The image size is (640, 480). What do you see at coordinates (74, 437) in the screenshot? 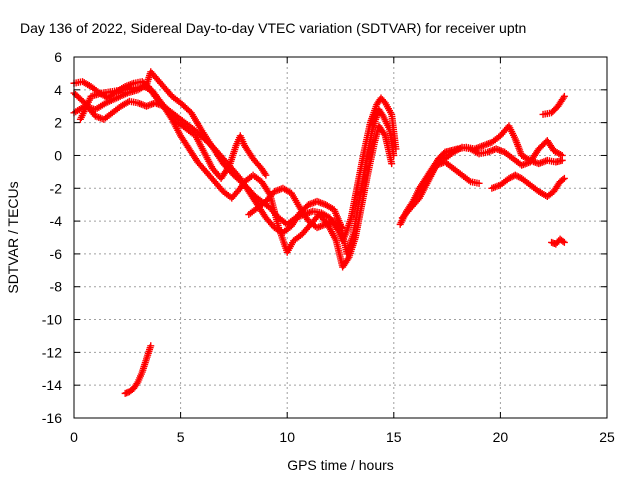
I see `x-tick-label: 0` at bounding box center [74, 437].